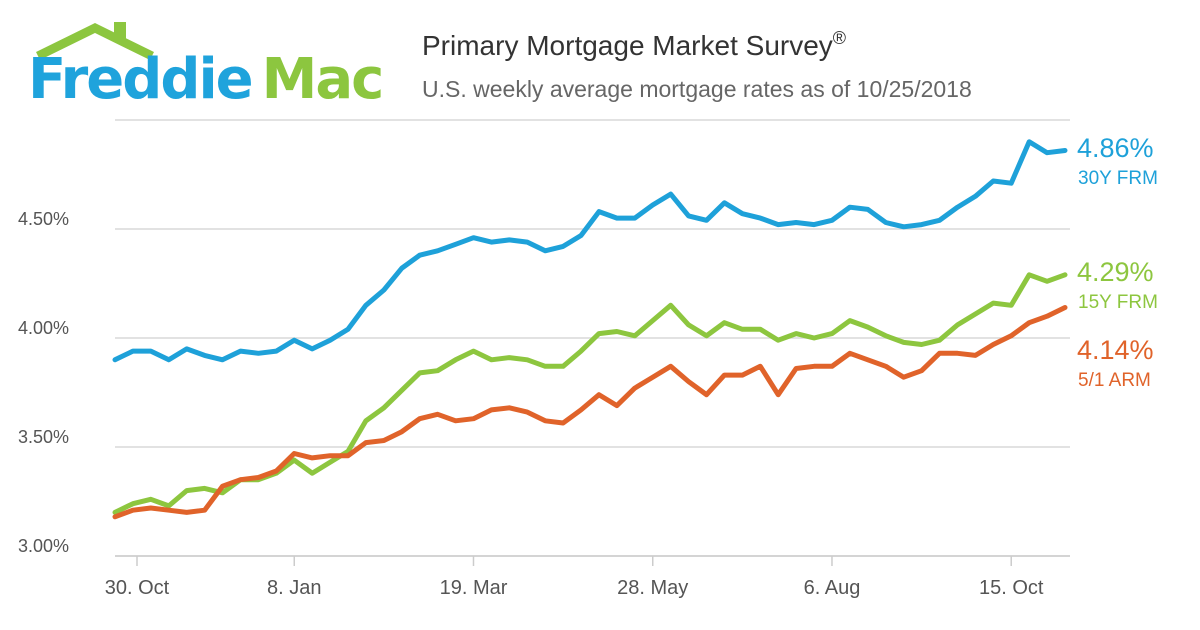 This screenshot has width=1200, height=630. I want to click on logo-text-mac: Mac, so click(322, 79).